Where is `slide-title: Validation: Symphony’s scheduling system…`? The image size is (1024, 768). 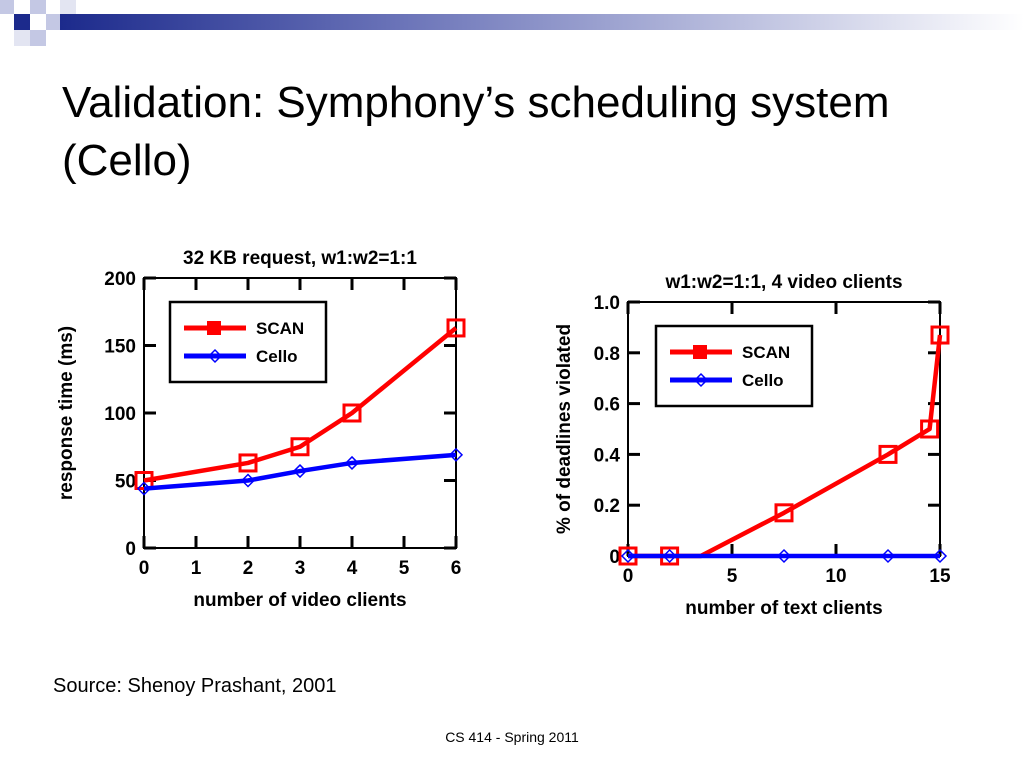
slide-title: Validation: Symphony’s scheduling system… is located at coordinates (476, 131).